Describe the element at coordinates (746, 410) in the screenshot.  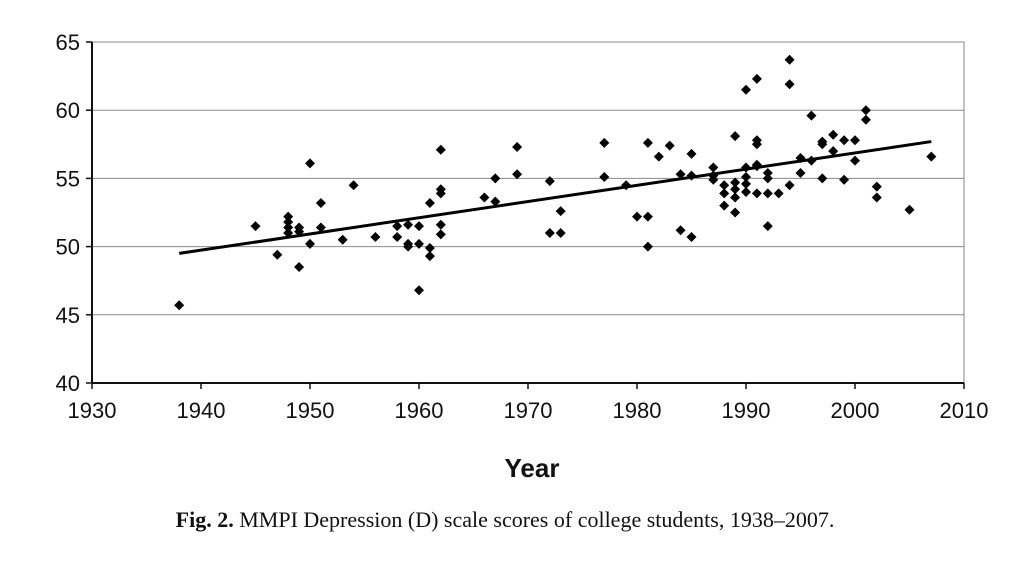
I see `x-tick-label-1990: 1990` at that location.